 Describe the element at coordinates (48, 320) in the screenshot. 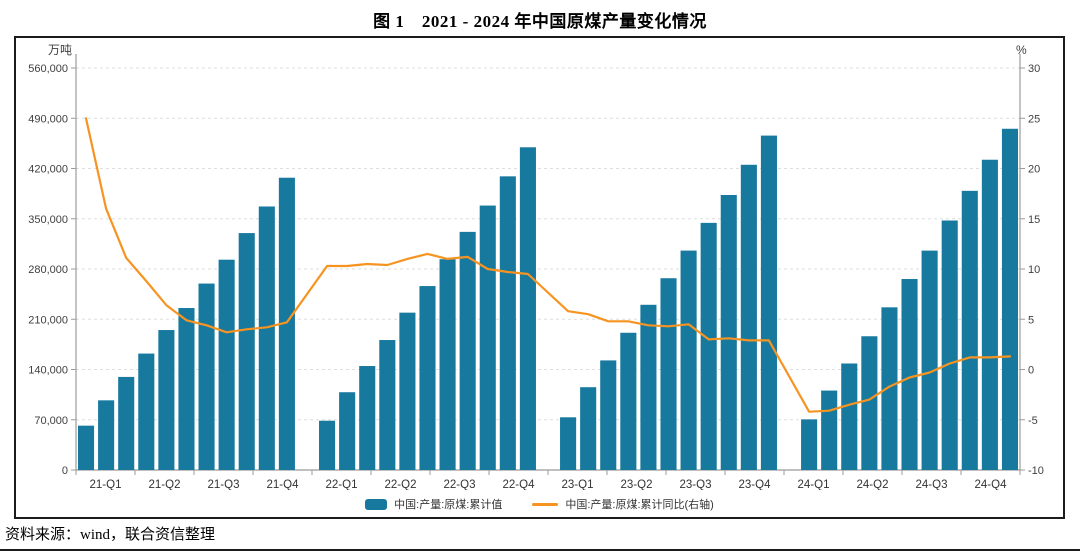

I see `svg-text: 210,000` at that location.